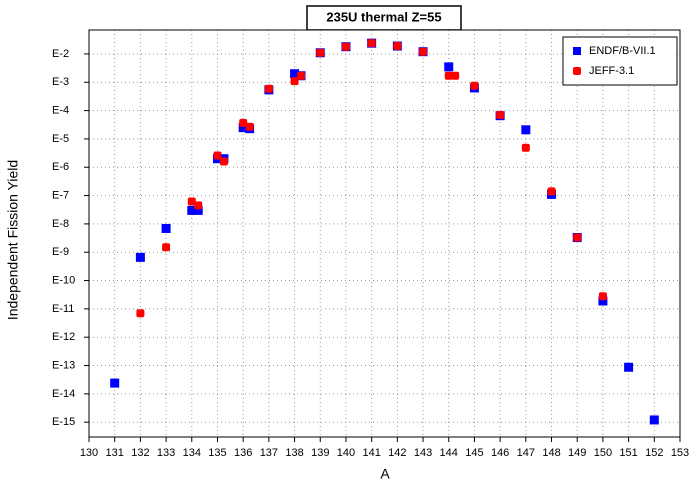  I want to click on x-tick-label: 151, so click(628, 453).